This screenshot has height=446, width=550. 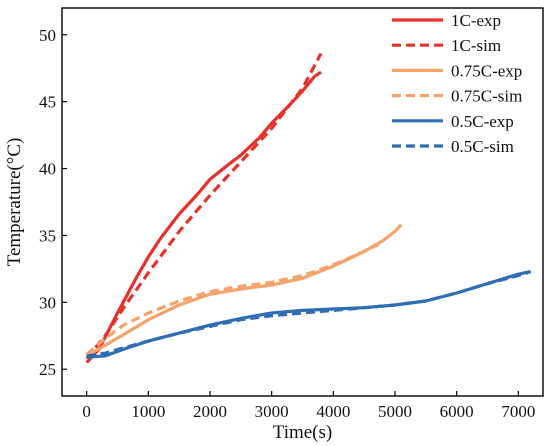 I want to click on y-tick-label: 45, so click(x=47, y=102).